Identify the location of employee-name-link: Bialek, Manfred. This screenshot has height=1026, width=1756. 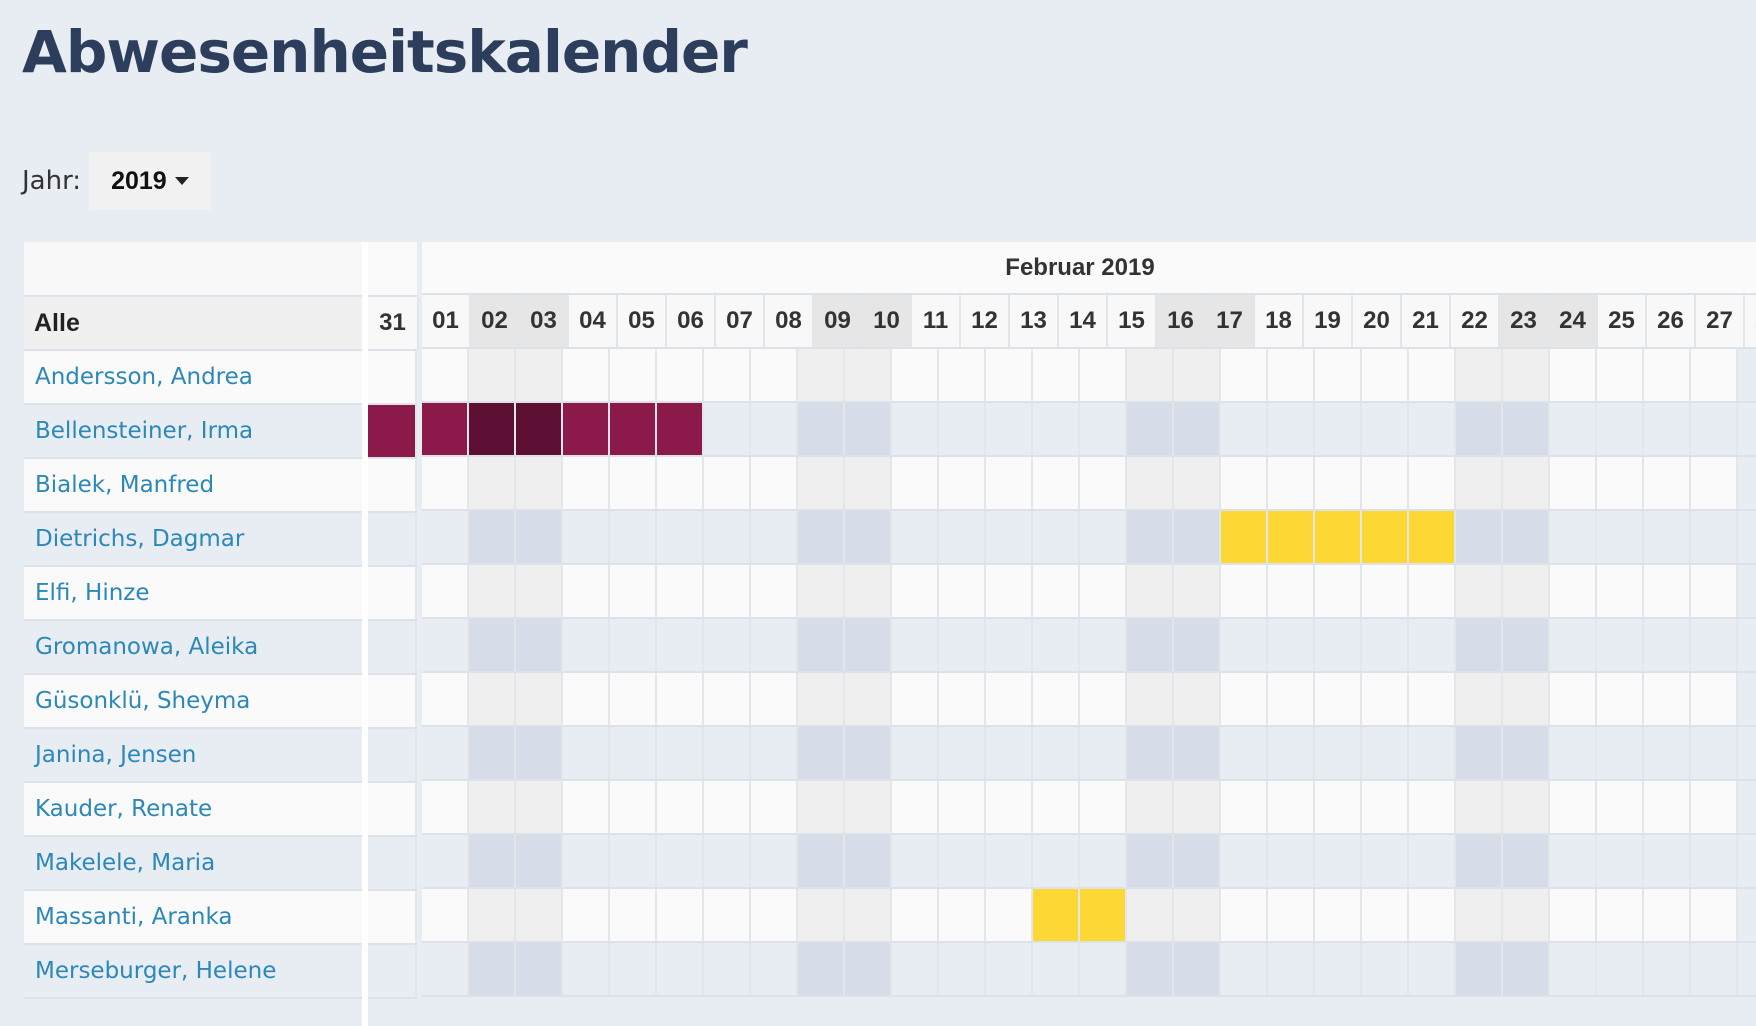
(193, 486).